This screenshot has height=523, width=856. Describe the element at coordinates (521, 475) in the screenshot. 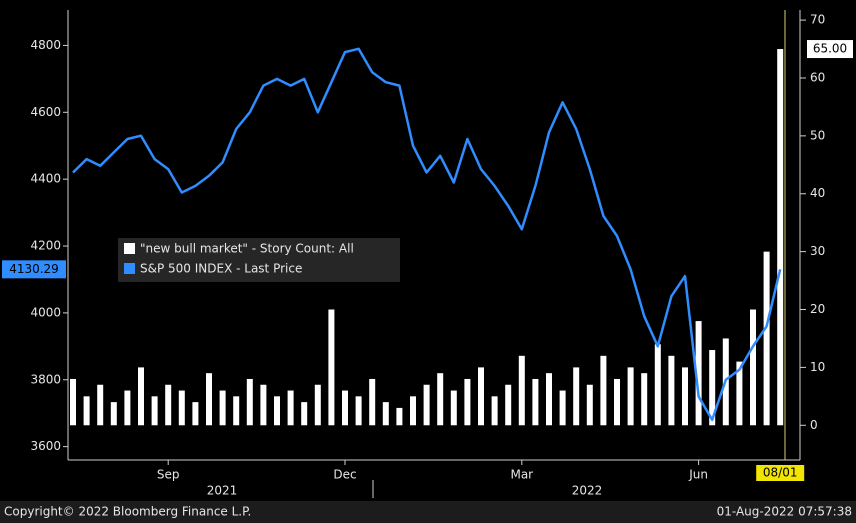

I see `x-tick-label: Mar` at that location.